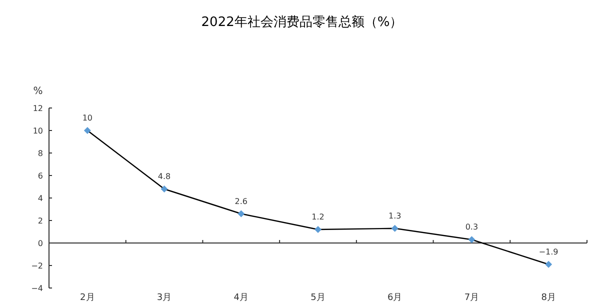  Describe the element at coordinates (164, 176) in the screenshot. I see `data-label: 4.8` at that location.